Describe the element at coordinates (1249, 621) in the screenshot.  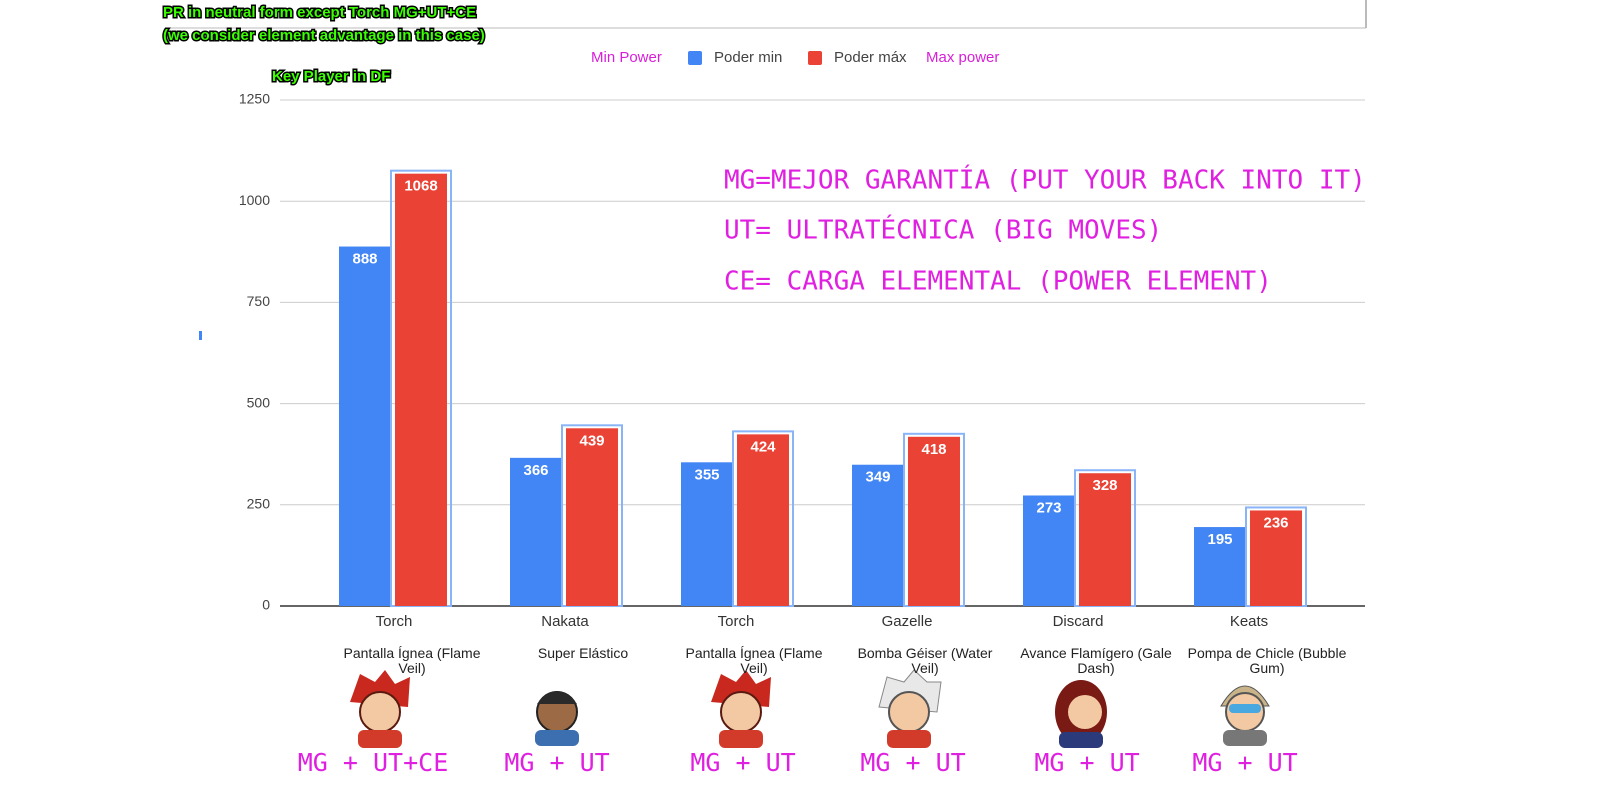
I see `x-tick-label: Keats` at that location.